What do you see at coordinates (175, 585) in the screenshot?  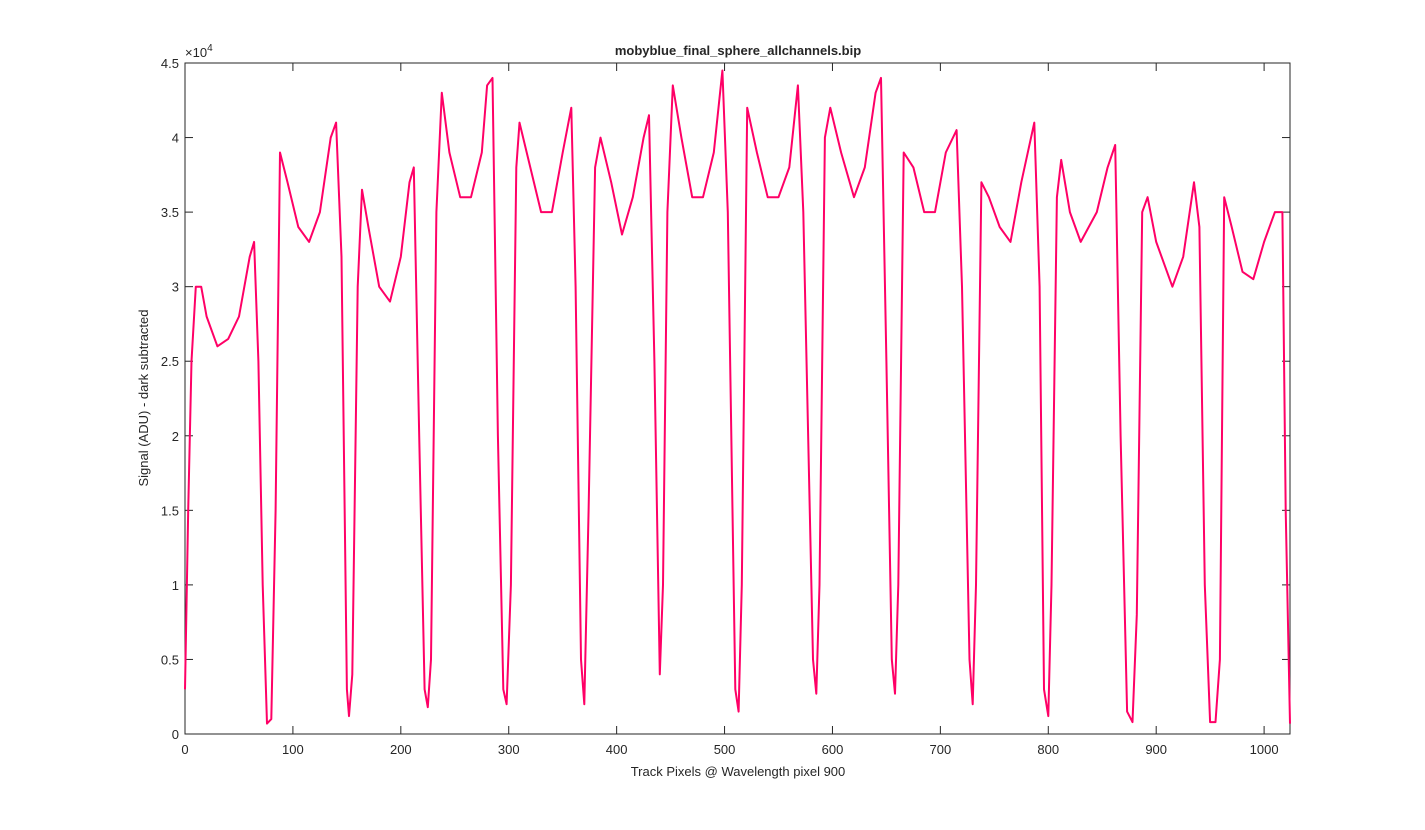 I see `y-tick-label: 1` at bounding box center [175, 585].